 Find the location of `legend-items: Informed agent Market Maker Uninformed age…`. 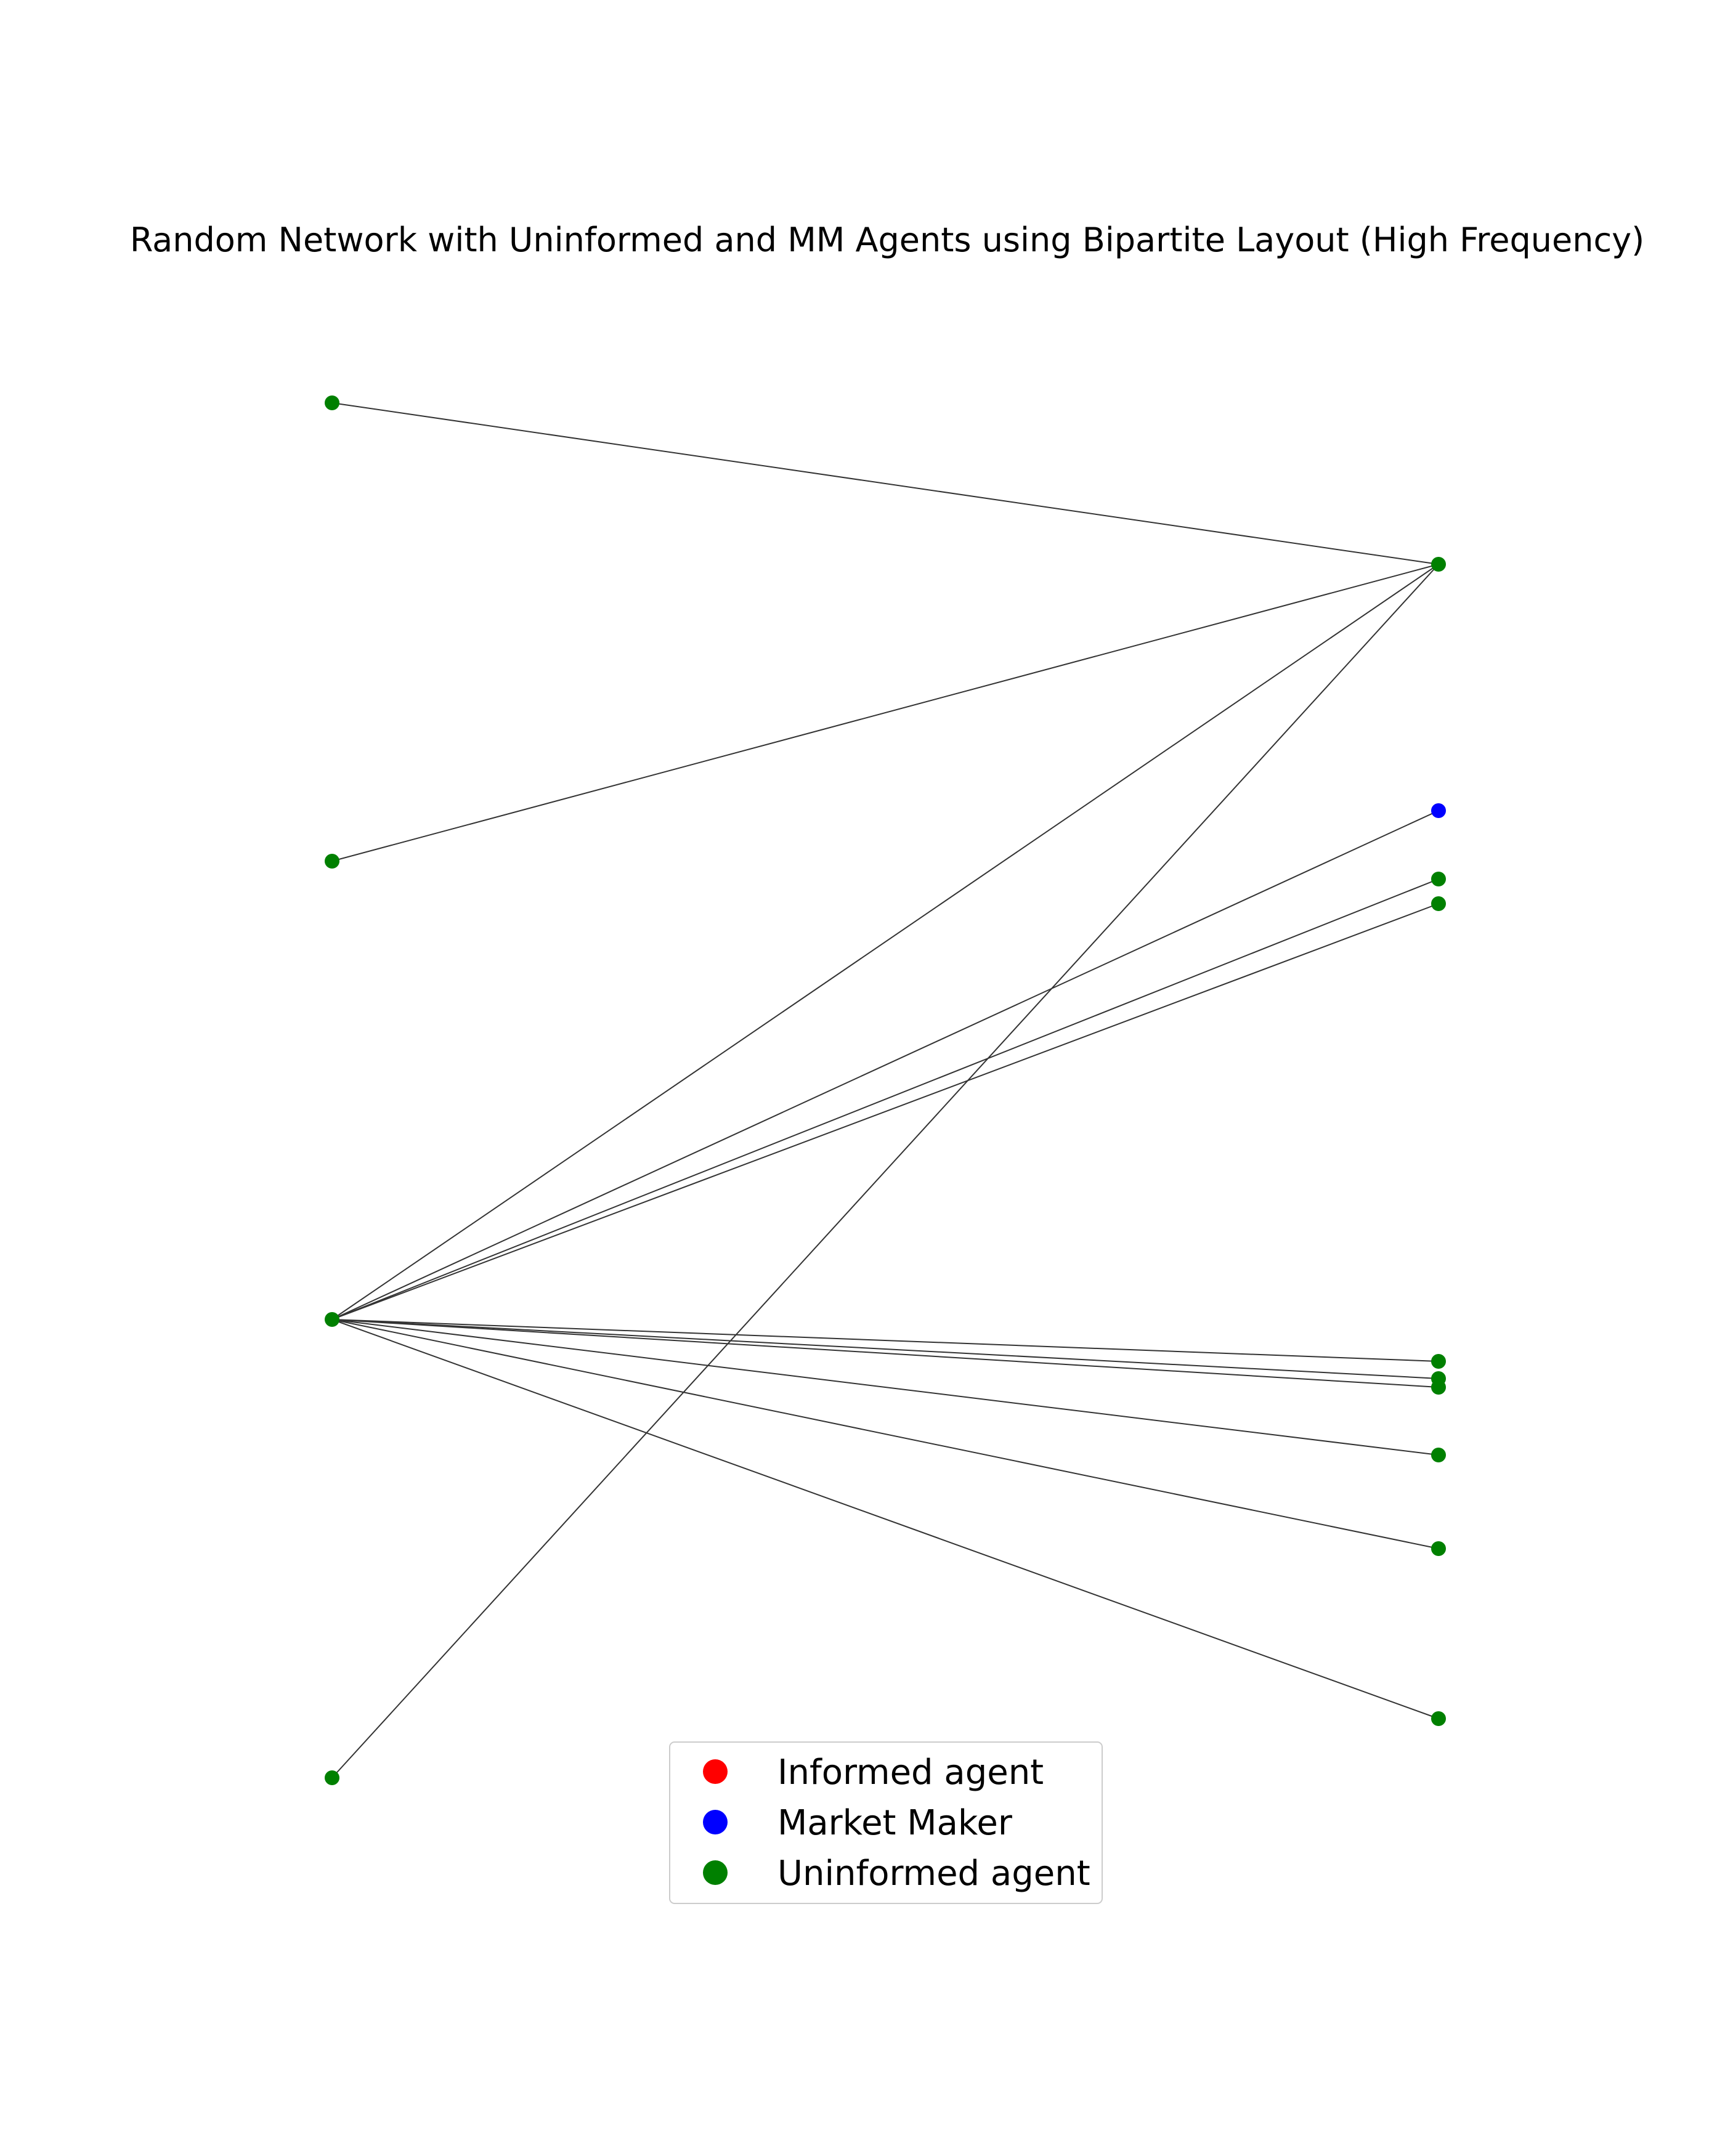

legend-items: Informed agent Market Maker Uninformed age… is located at coordinates (897, 1823).